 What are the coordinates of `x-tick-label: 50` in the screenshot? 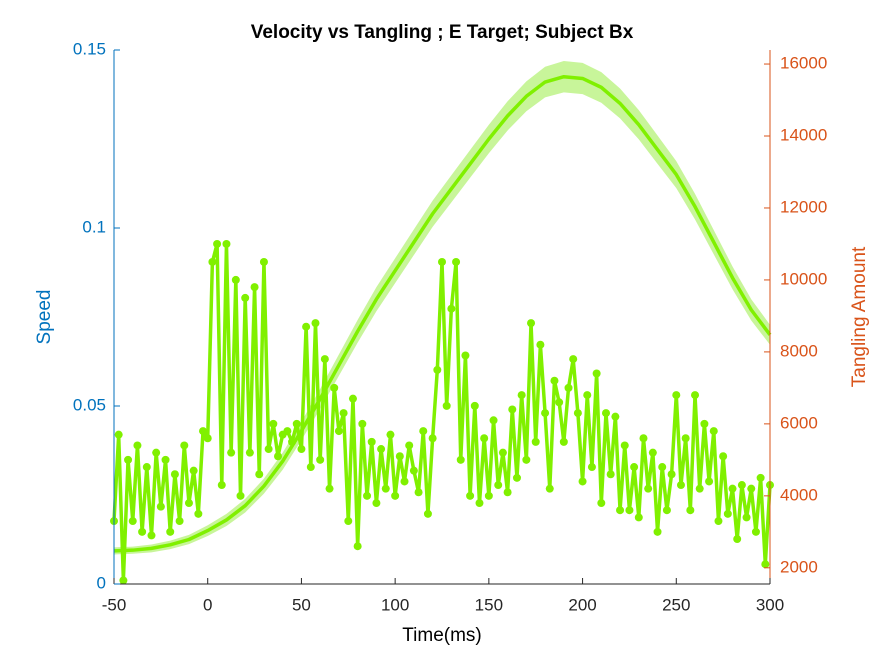 It's located at (301, 604).